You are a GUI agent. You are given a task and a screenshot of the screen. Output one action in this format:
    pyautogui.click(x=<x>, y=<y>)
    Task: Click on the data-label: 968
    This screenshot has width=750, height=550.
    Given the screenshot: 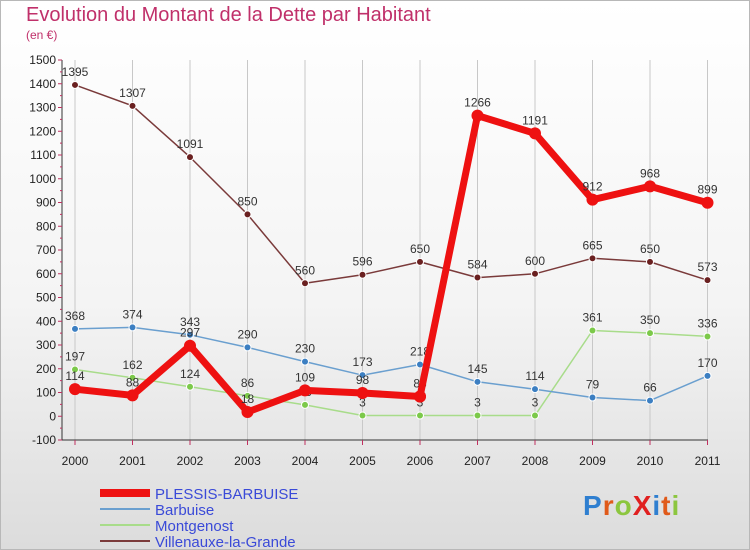 What is the action you would take?
    pyautogui.click(x=650, y=173)
    